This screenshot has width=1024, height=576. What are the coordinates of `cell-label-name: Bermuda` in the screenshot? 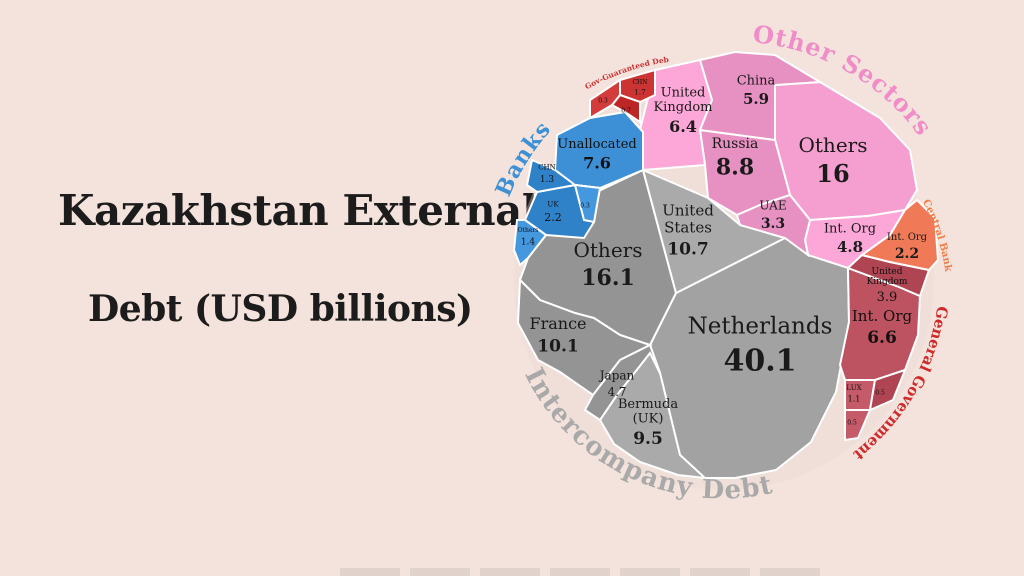 It's located at (648, 404).